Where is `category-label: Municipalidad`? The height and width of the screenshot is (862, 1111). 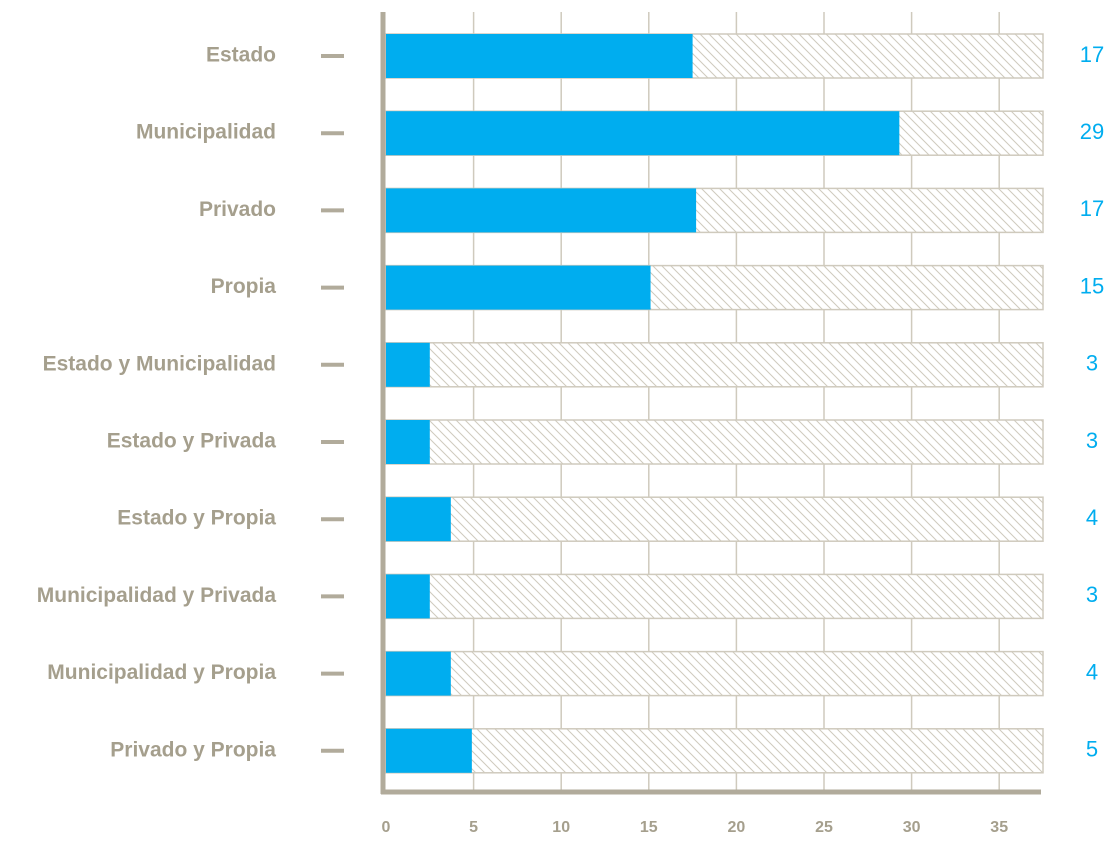
category-label: Municipalidad is located at coordinates (206, 132).